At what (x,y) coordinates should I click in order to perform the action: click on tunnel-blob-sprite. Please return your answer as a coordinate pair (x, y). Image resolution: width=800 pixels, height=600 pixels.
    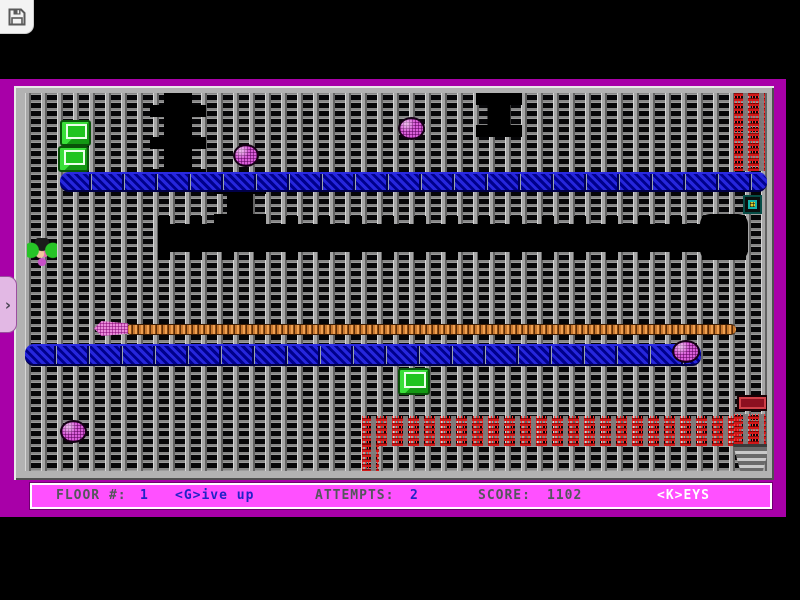
    Looking at the image, I should click on (724, 237).